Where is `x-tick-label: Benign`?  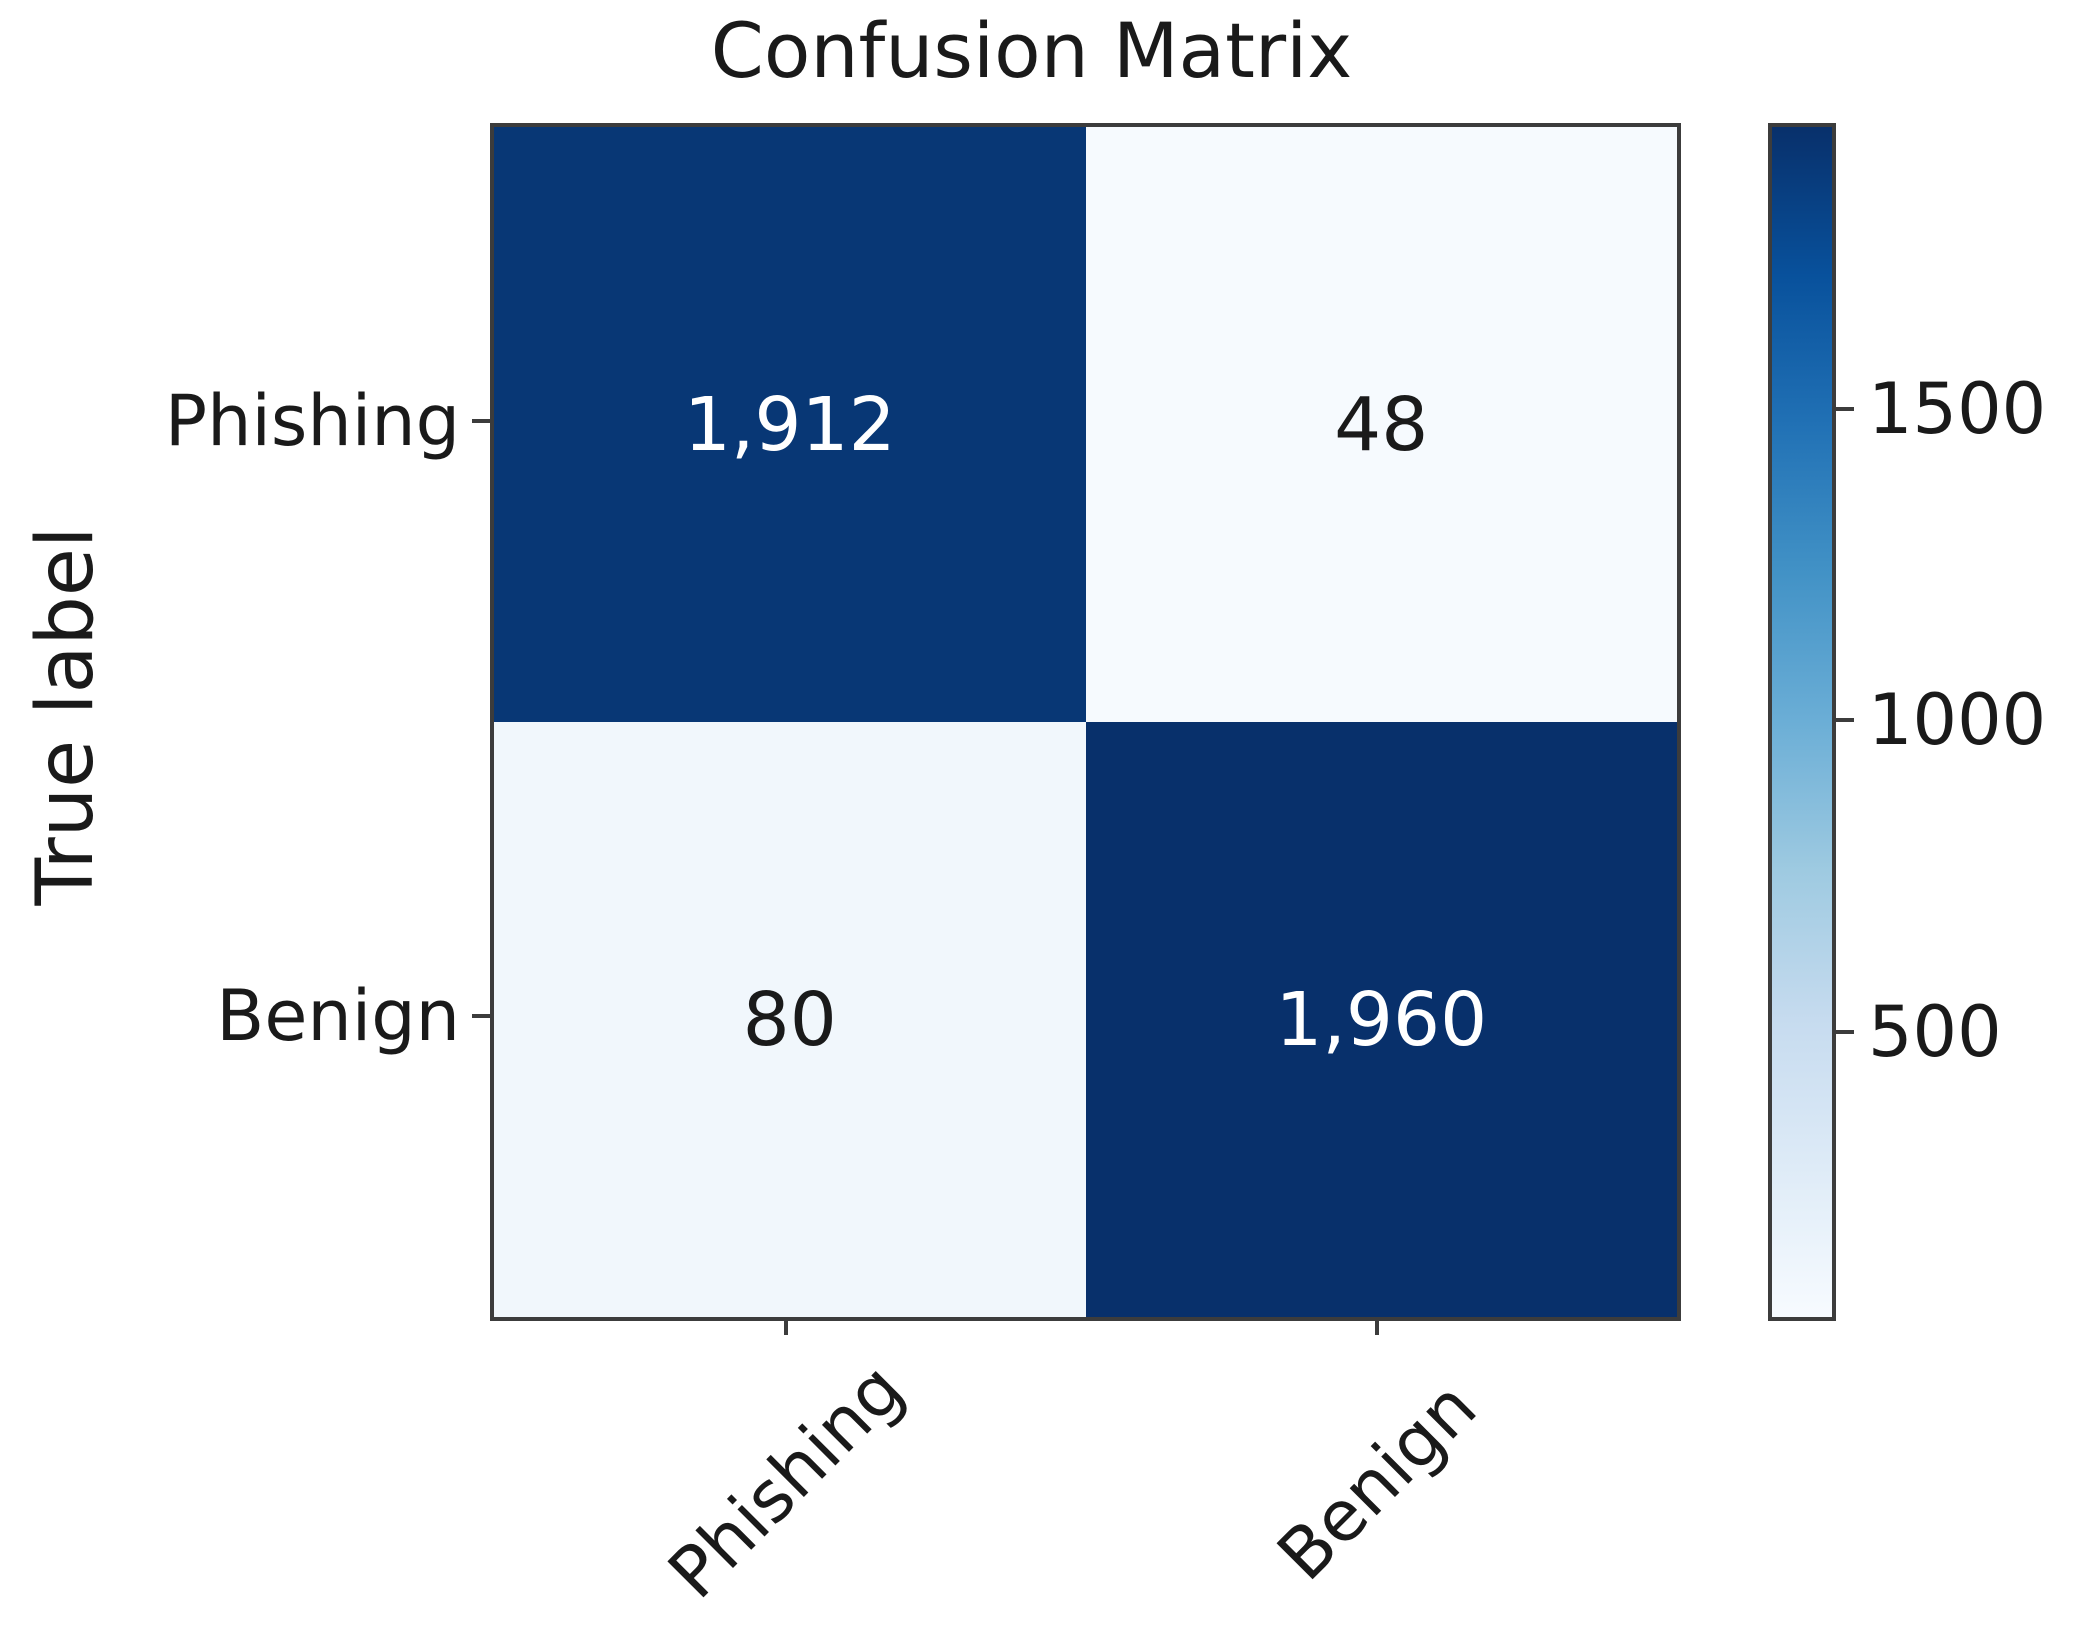 x-tick-label: Benign is located at coordinates (1377, 1481).